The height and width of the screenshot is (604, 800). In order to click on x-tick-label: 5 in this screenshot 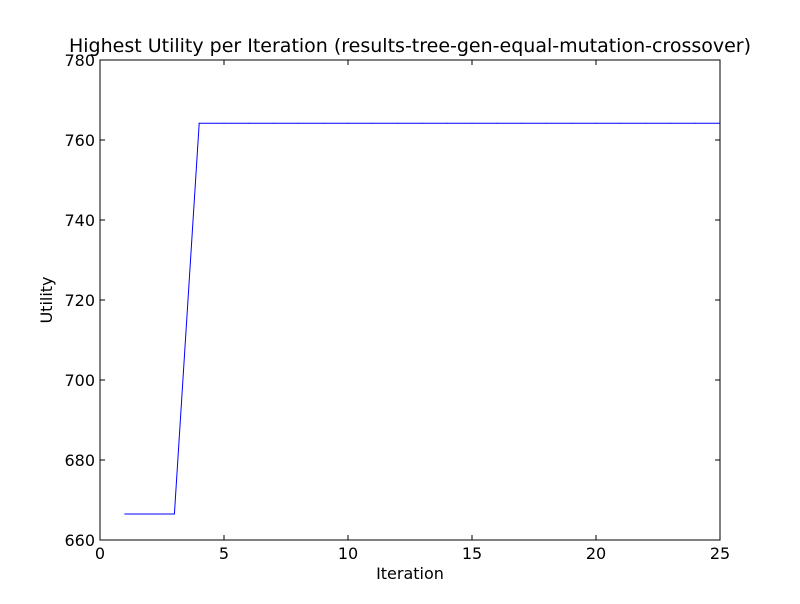, I will do `click(224, 553)`.